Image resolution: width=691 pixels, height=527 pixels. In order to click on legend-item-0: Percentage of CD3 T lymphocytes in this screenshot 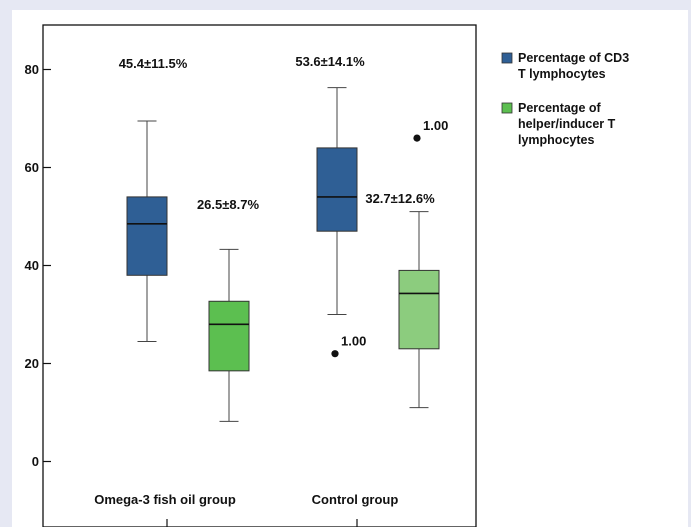, I will do `click(565, 66)`.